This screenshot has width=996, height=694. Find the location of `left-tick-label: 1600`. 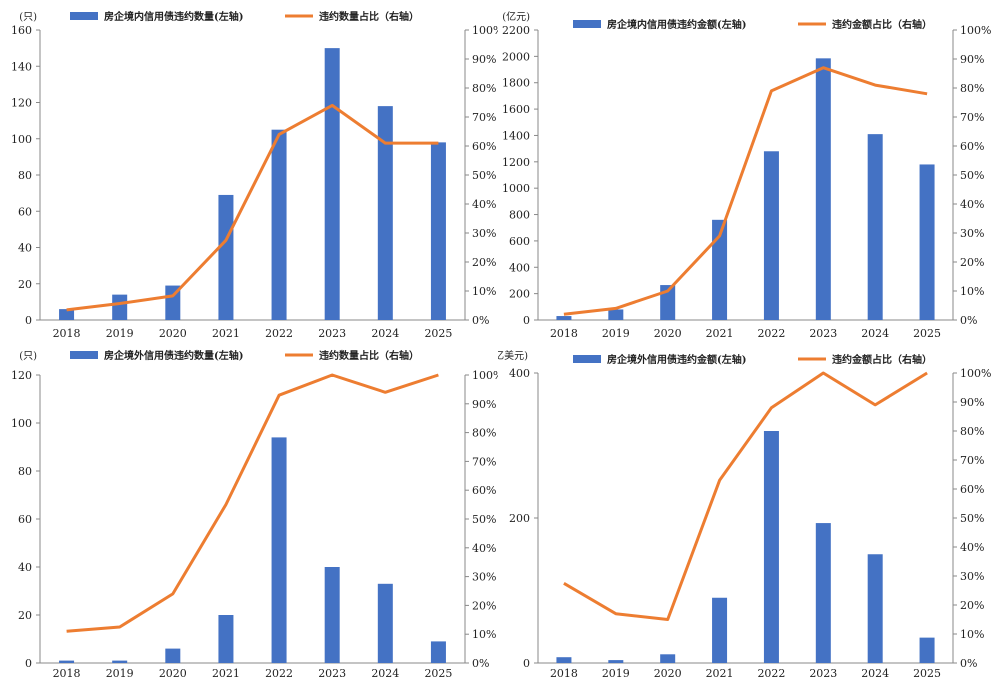

left-tick-label: 1600 is located at coordinates (516, 109).